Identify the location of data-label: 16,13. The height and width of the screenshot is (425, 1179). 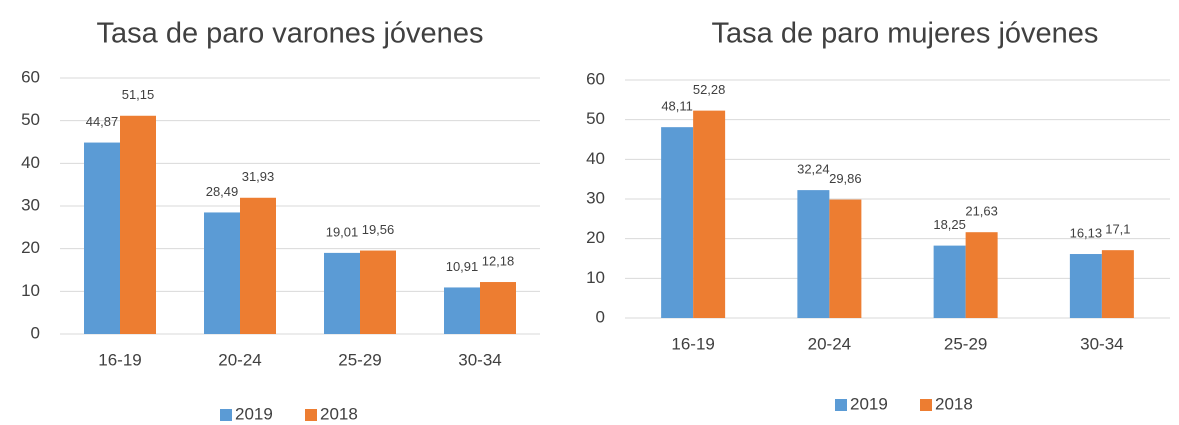
(1086, 232).